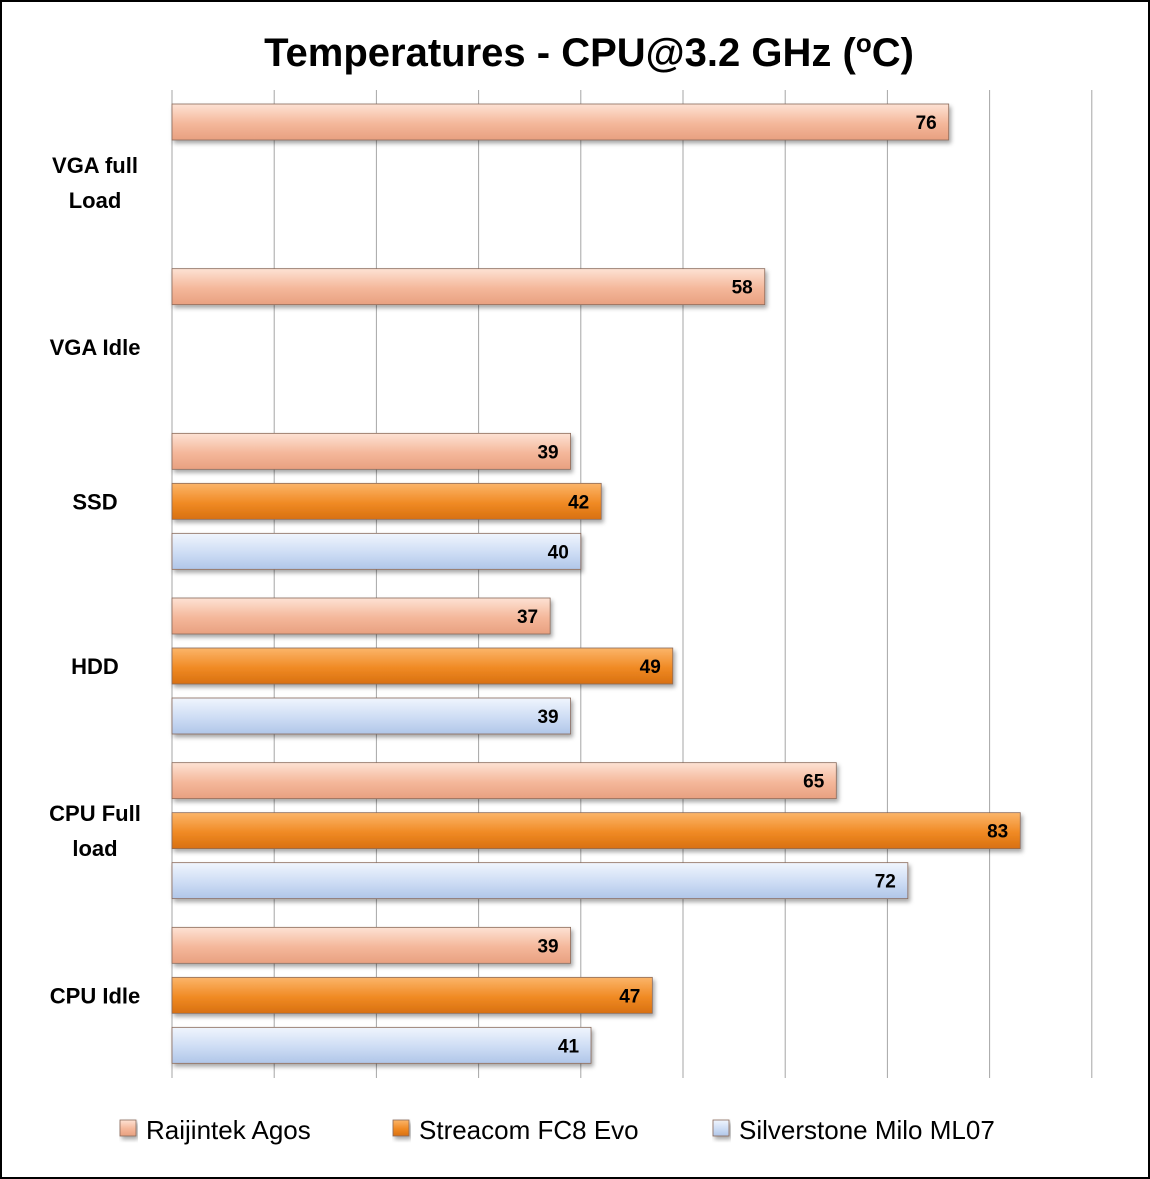  Describe the element at coordinates (867, 1130) in the screenshot. I see `legend-label: Silverstone Milo ML07` at that location.